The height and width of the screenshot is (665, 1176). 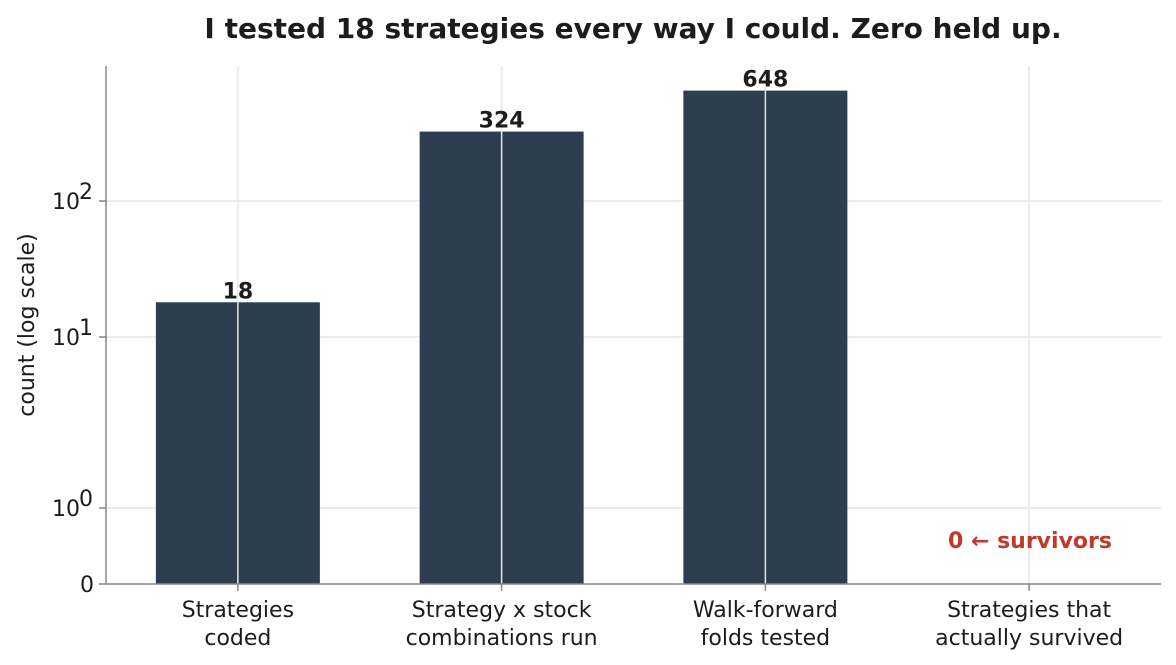 What do you see at coordinates (86, 499) in the screenshot?
I see `y-tick-exponent: 0` at bounding box center [86, 499].